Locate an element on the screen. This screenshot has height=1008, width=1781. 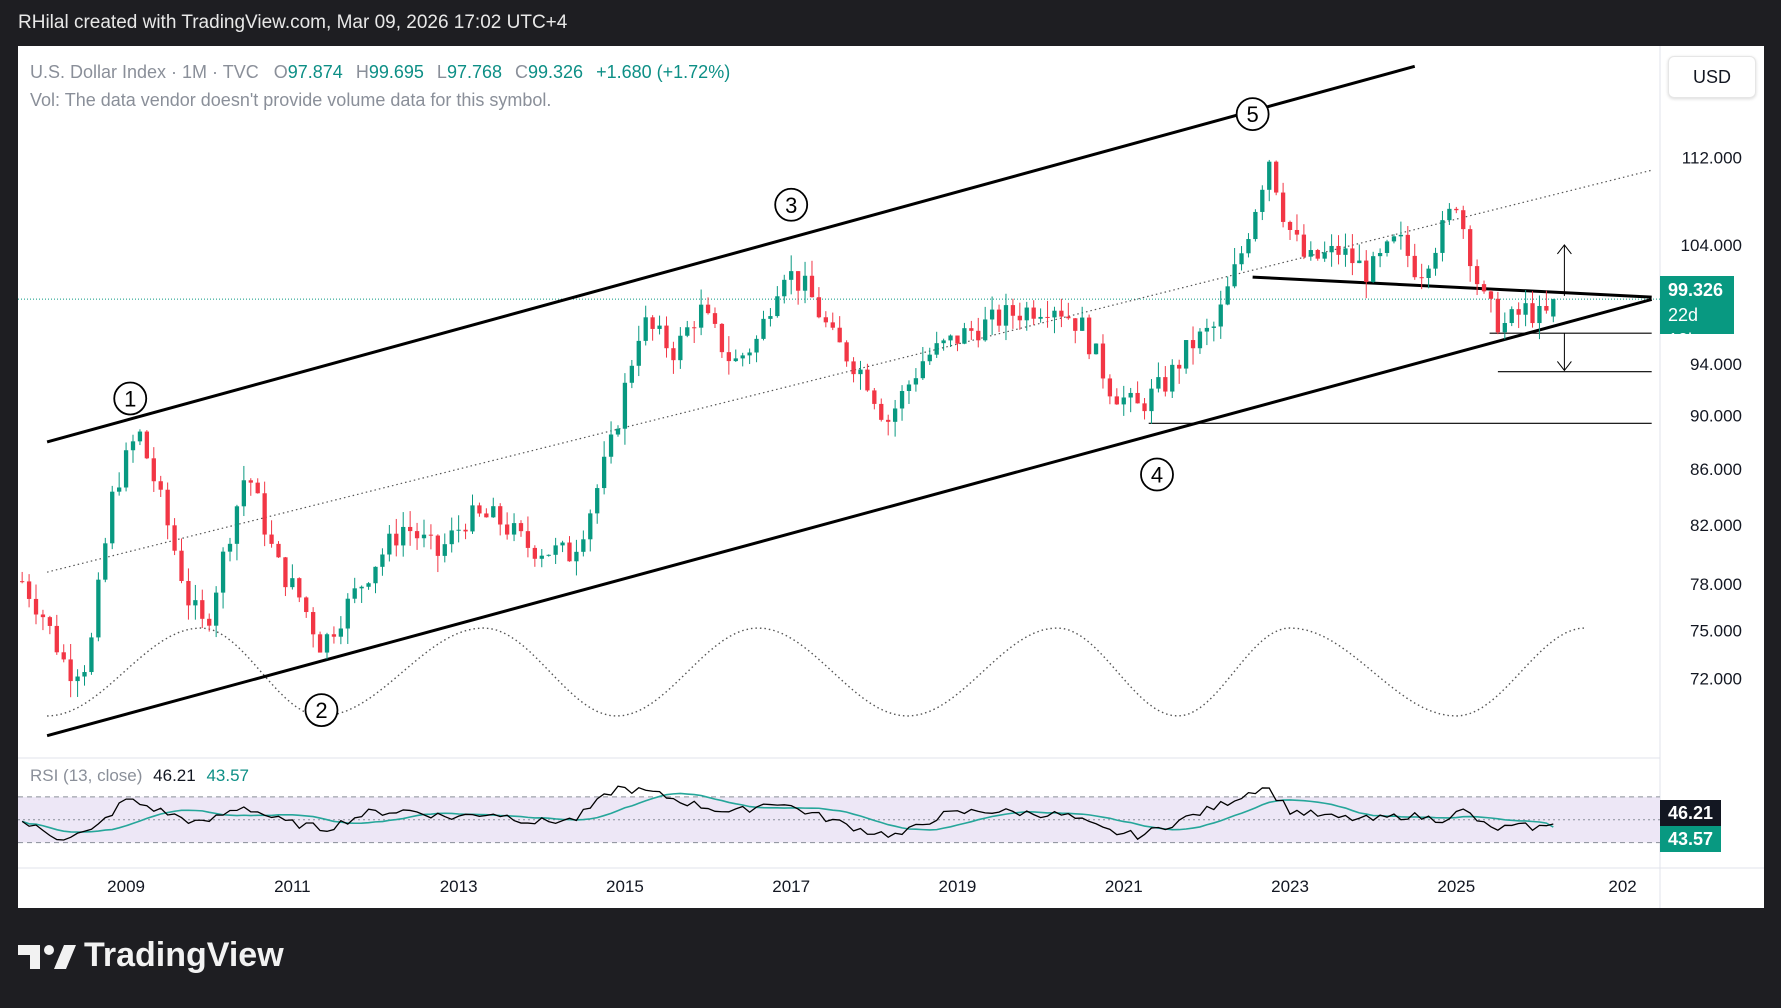
close-label: C is located at coordinates (522, 72).